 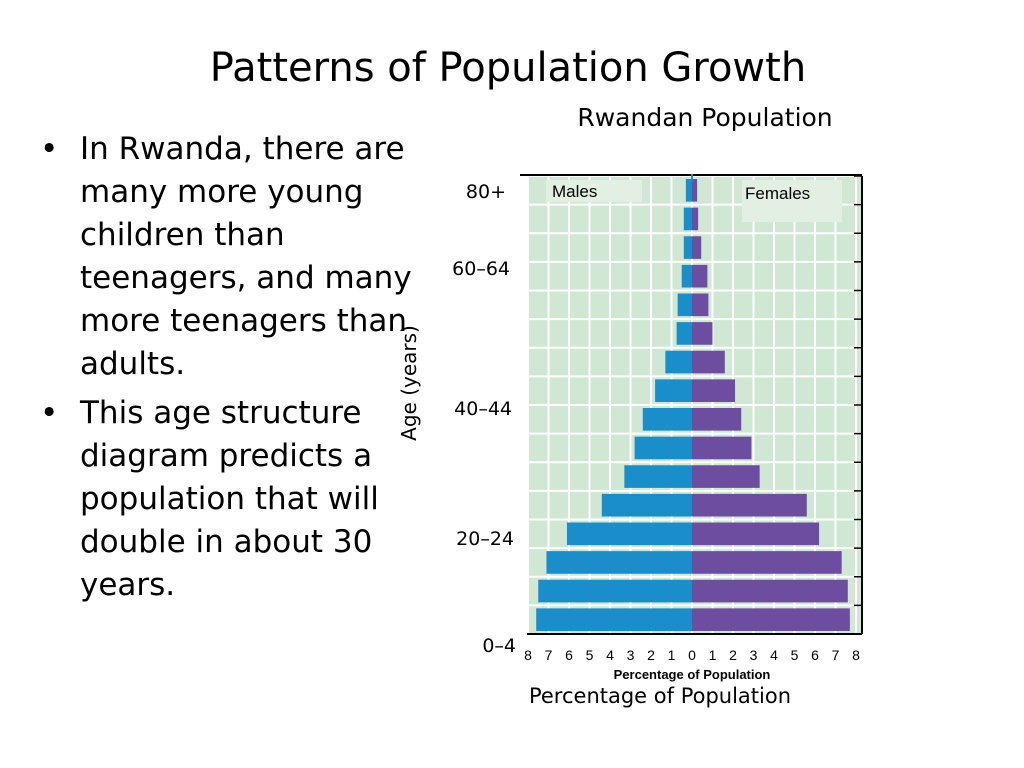 I want to click on y-tick-label: 0–4, so click(x=499, y=646).